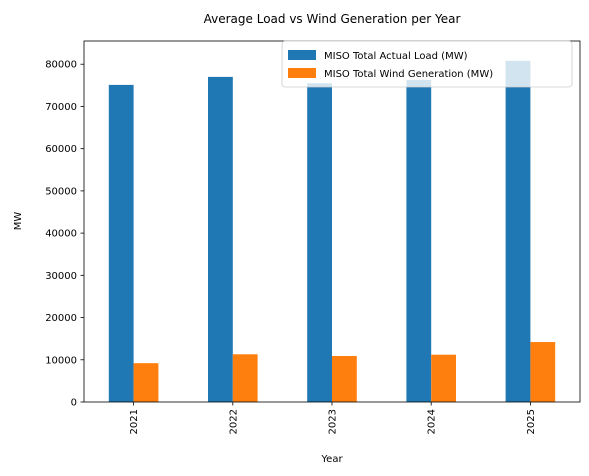  Describe the element at coordinates (74, 403) in the screenshot. I see `y-tick-label-0: 0` at that location.